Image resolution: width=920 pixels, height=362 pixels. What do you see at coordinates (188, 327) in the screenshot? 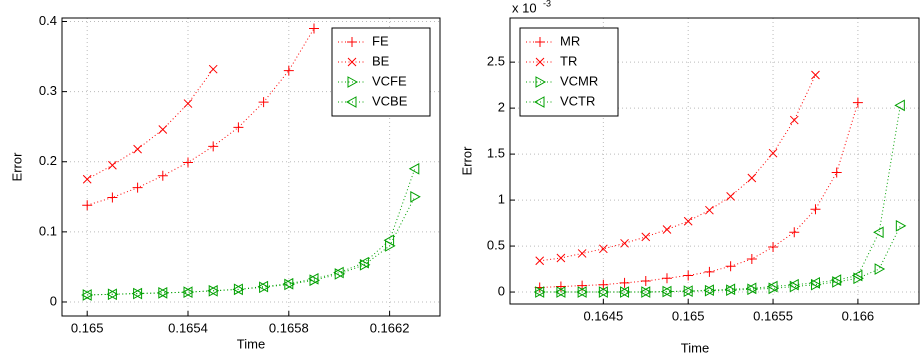
I see `x-tick-label: 0.1654` at bounding box center [188, 327].